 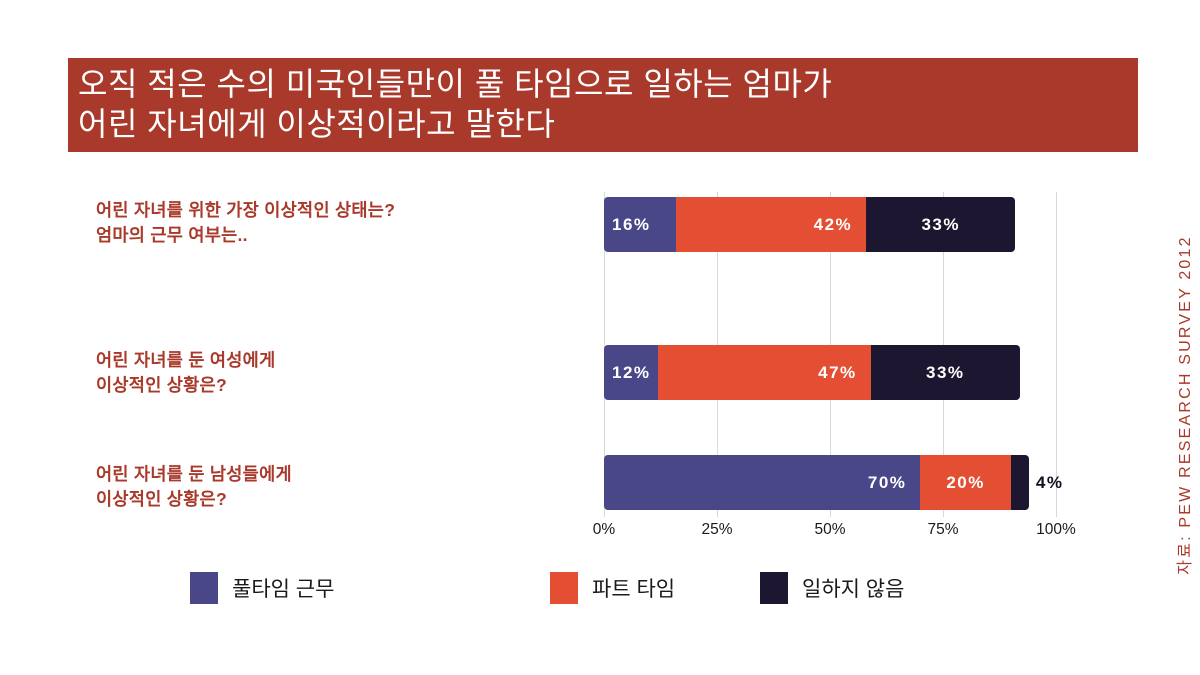 I want to click on bar-track-1: 12% 47% 33%, so click(x=830, y=372).